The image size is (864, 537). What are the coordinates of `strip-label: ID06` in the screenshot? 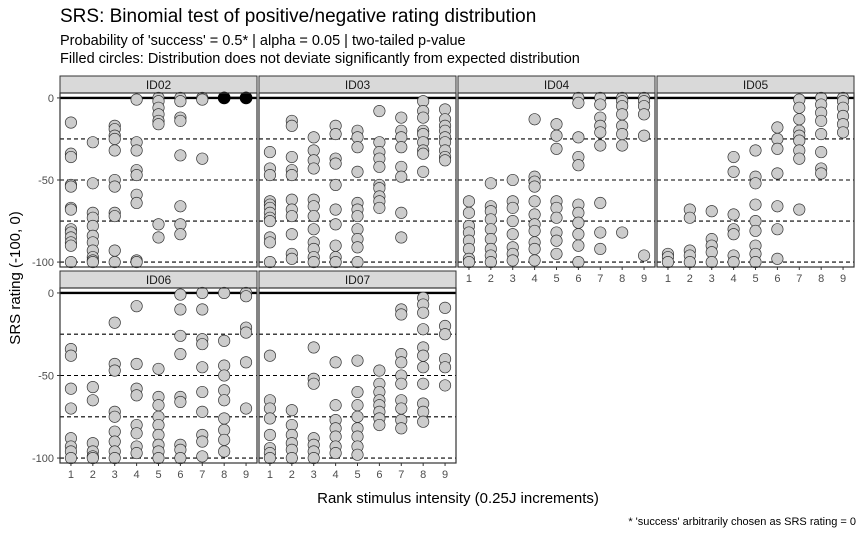 It's located at (159, 280).